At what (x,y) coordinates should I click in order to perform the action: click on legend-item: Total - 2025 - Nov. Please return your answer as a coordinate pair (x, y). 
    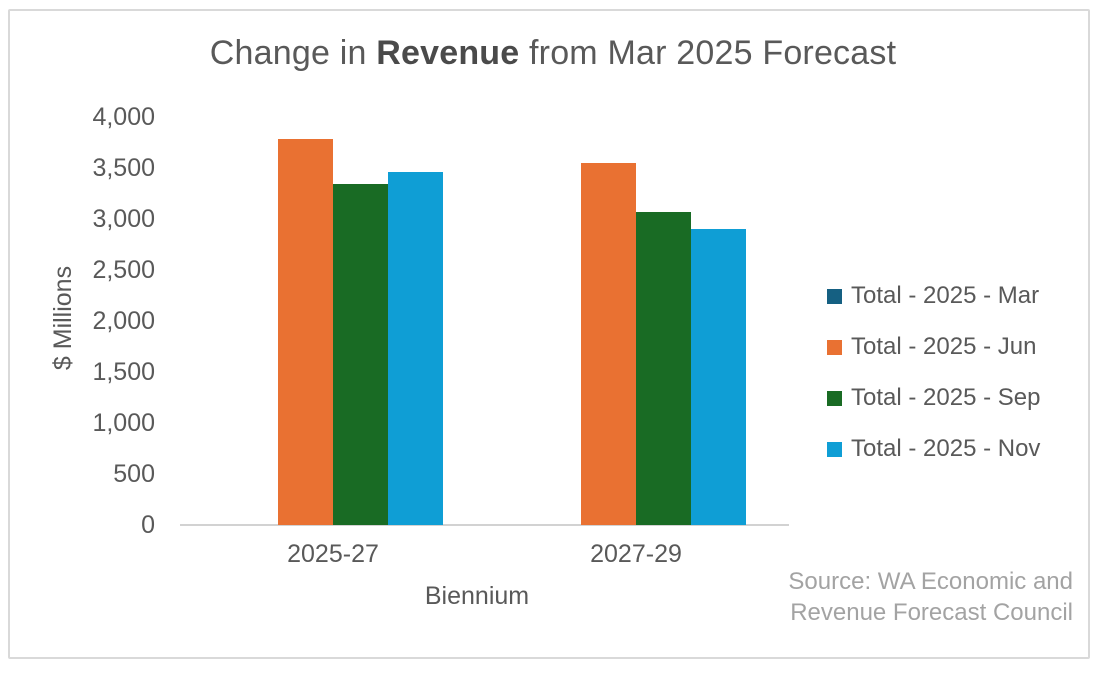
    Looking at the image, I should click on (934, 448).